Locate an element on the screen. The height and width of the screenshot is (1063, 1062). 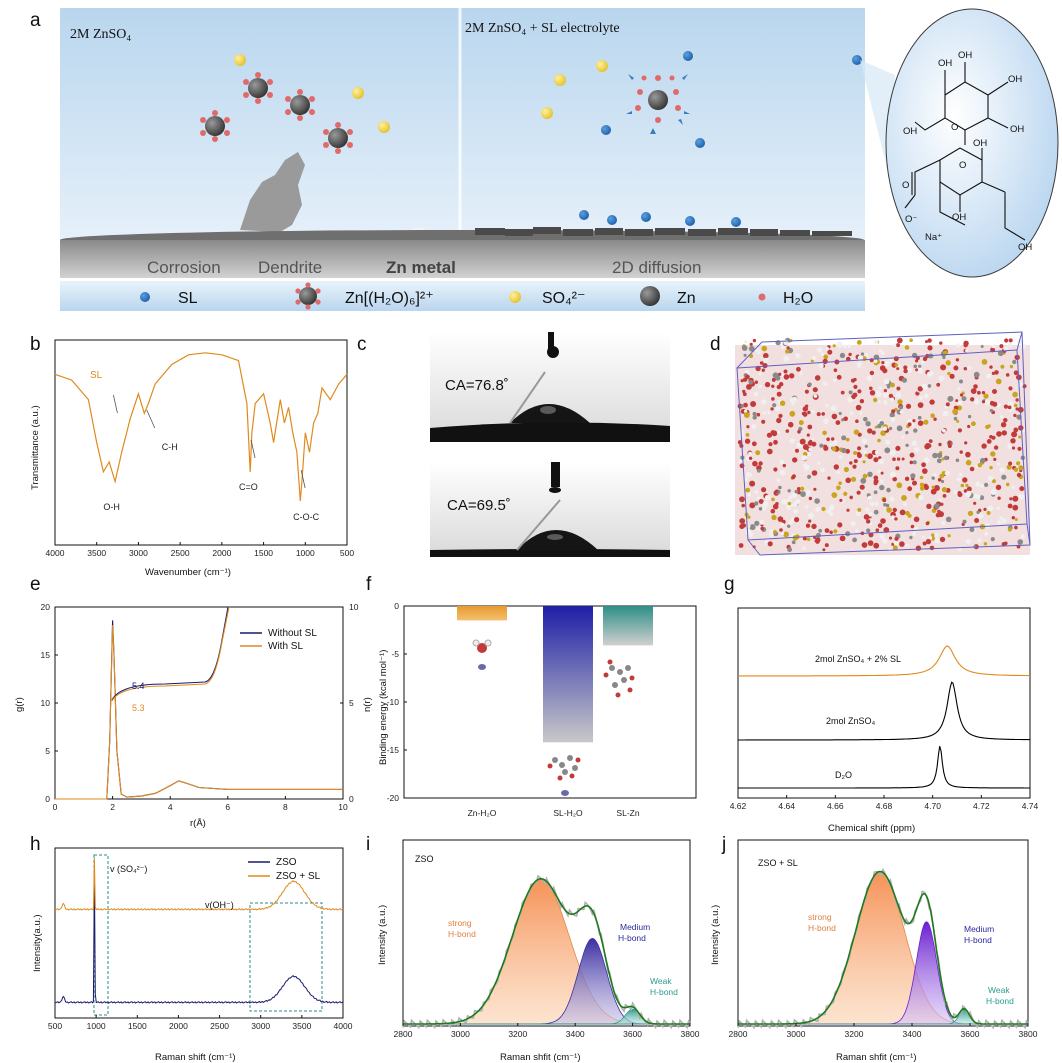
panel-g-x-tick-label: 4.74 is located at coordinates (1030, 806).